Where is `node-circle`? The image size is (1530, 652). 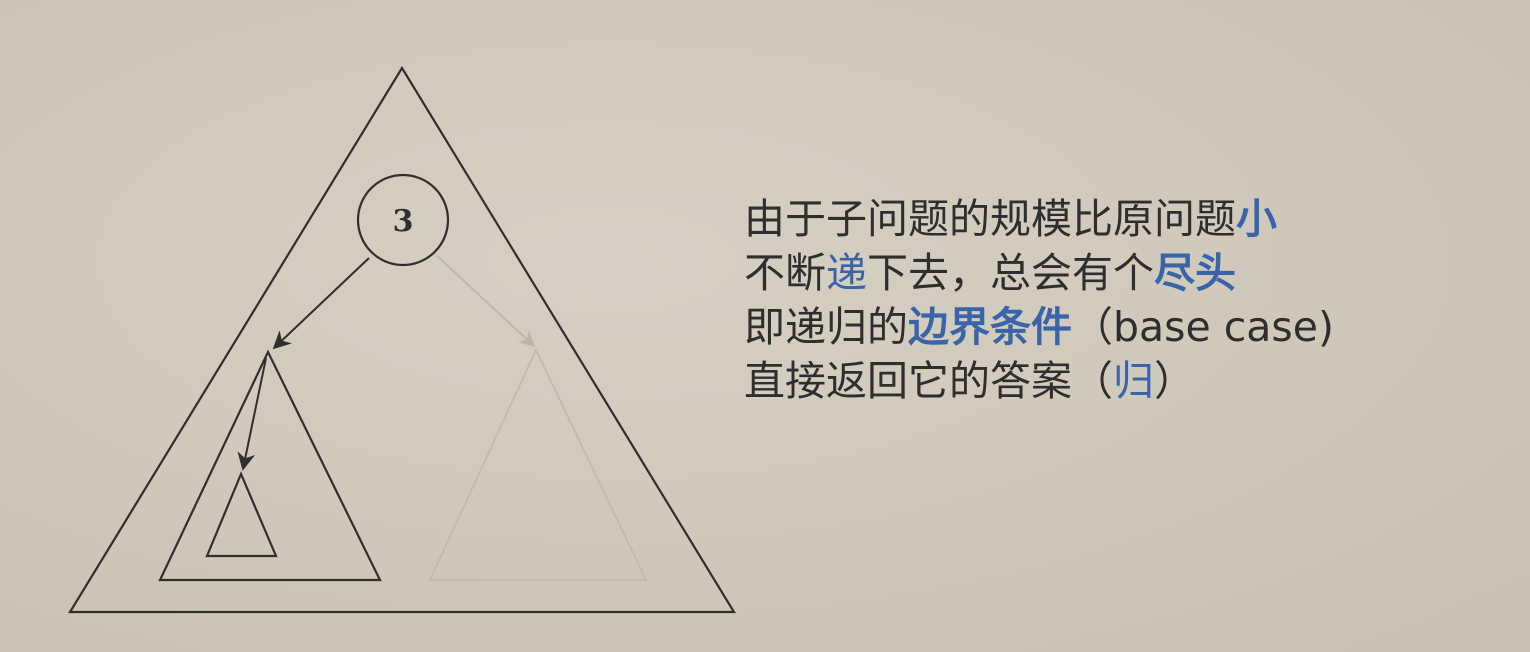
node-circle is located at coordinates (403, 220).